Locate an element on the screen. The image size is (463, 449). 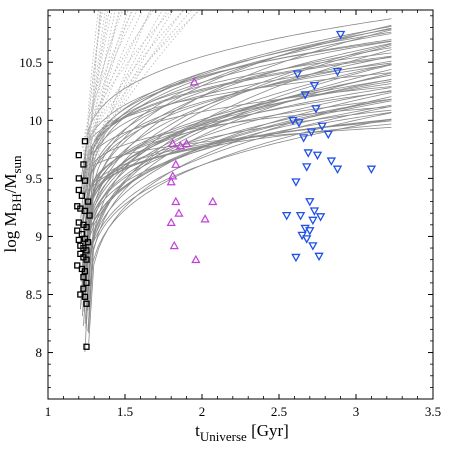
x-tick-label: 3.5 is located at coordinates (433, 411).